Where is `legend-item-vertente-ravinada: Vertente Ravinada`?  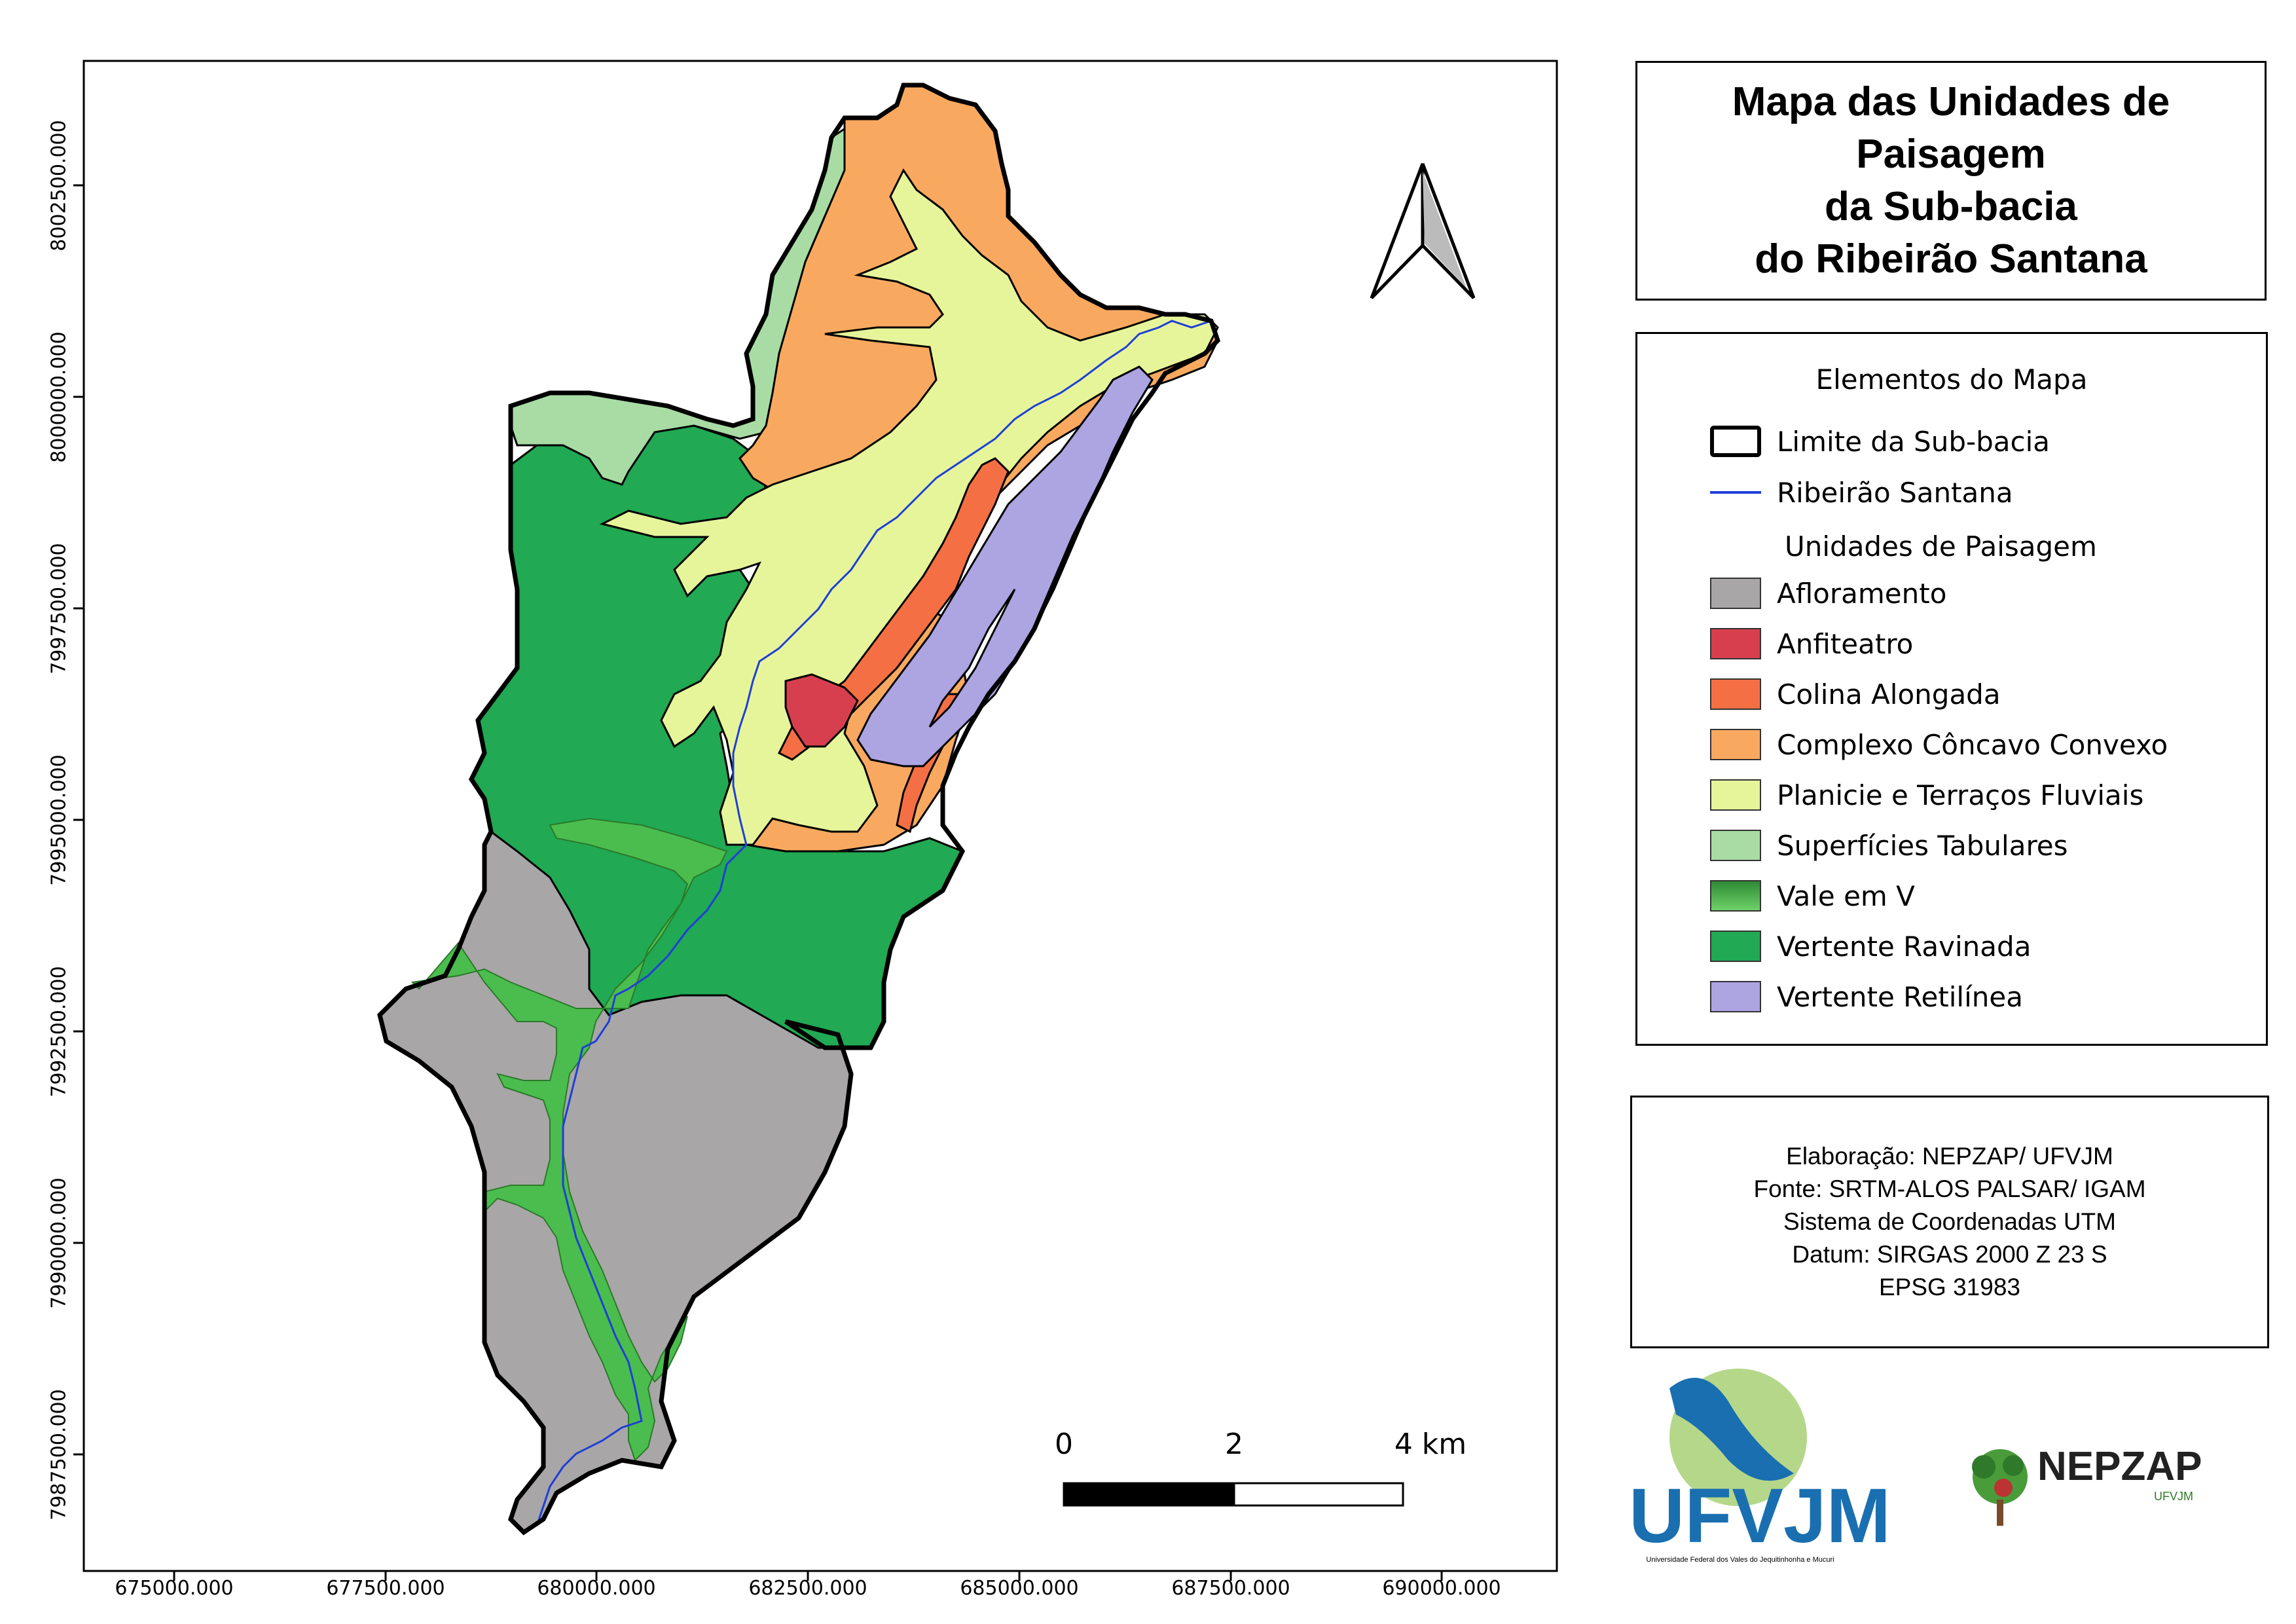 legend-item-vertente-ravinada: Vertente Ravinada is located at coordinates (1870, 946).